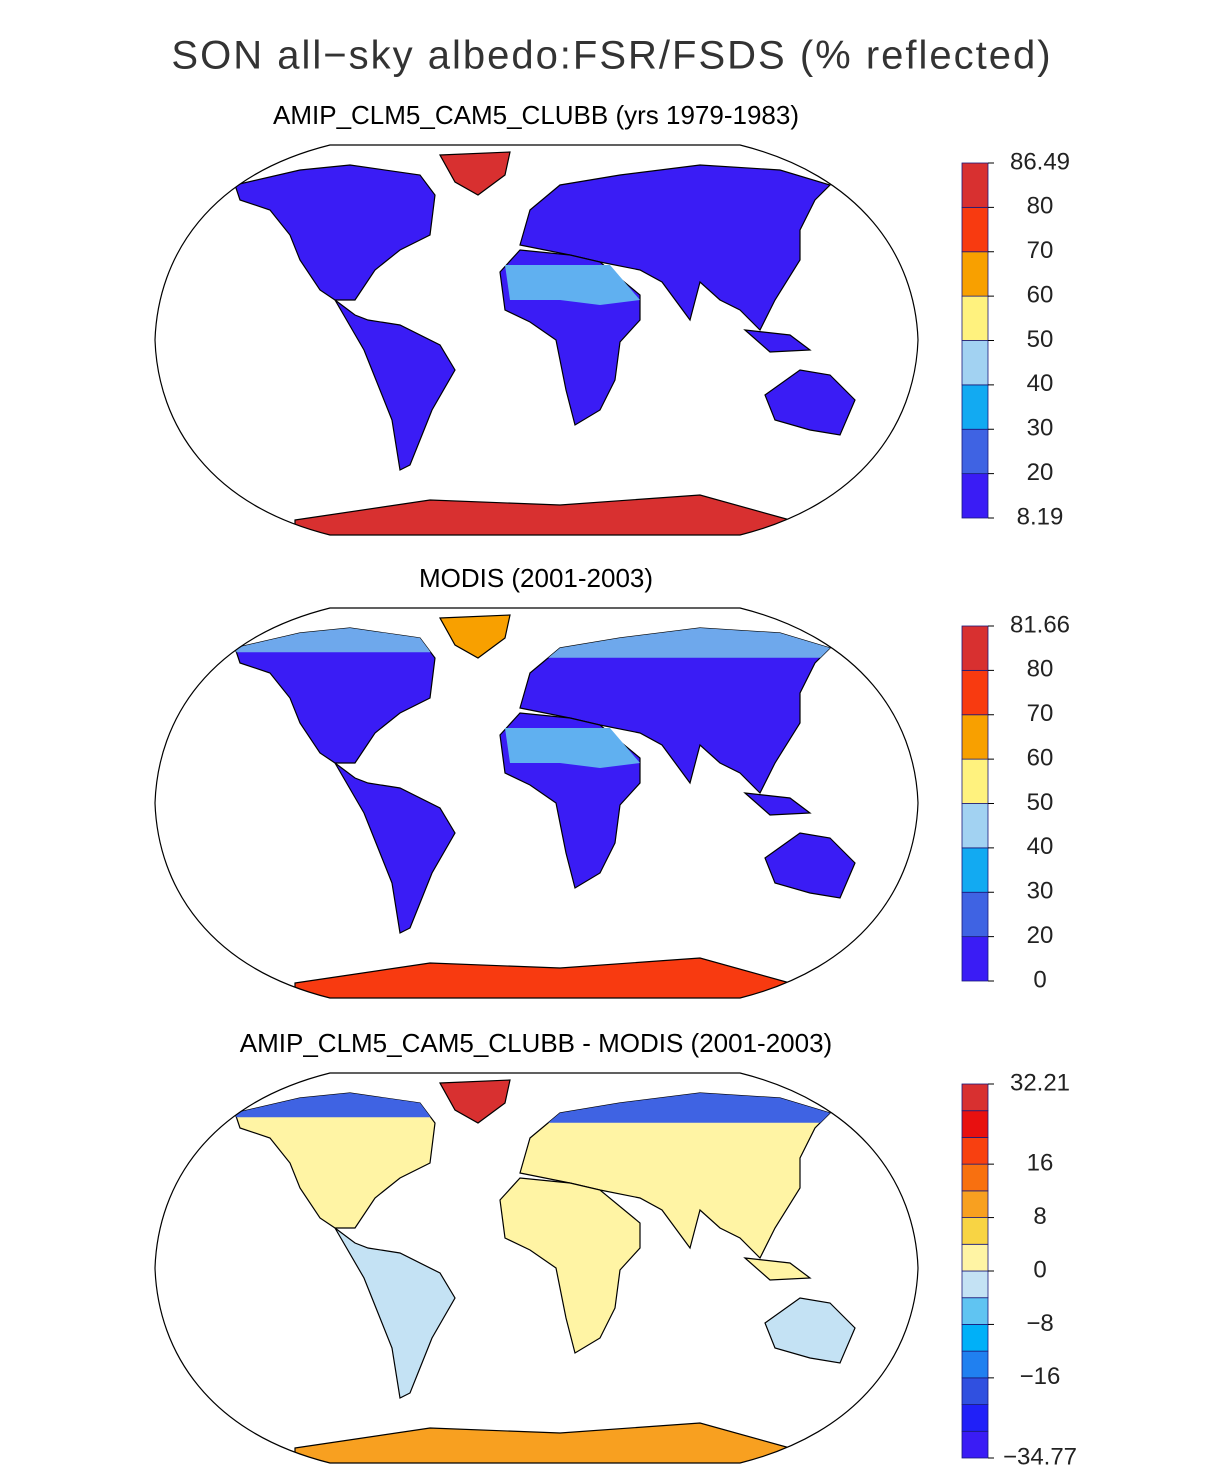 This screenshot has height=1467, width=1224. I want to click on colorbar-tick-label: 8, so click(1039, 1216).